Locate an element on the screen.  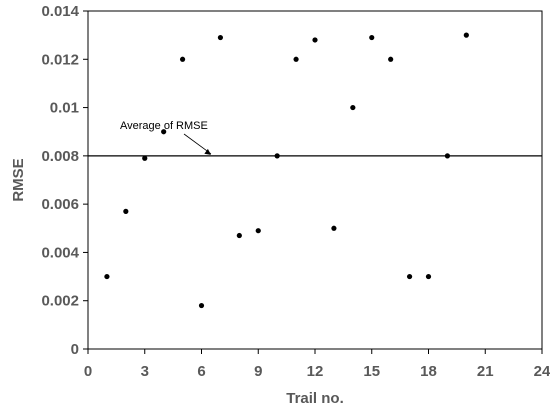
y-tick-label: 0.014 is located at coordinates (60, 11).